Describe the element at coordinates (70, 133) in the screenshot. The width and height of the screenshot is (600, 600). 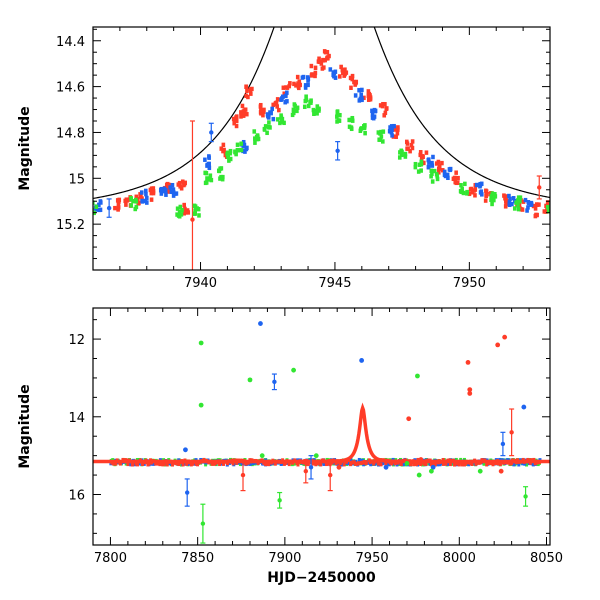
I see `y-tick-label: 14.8` at that location.